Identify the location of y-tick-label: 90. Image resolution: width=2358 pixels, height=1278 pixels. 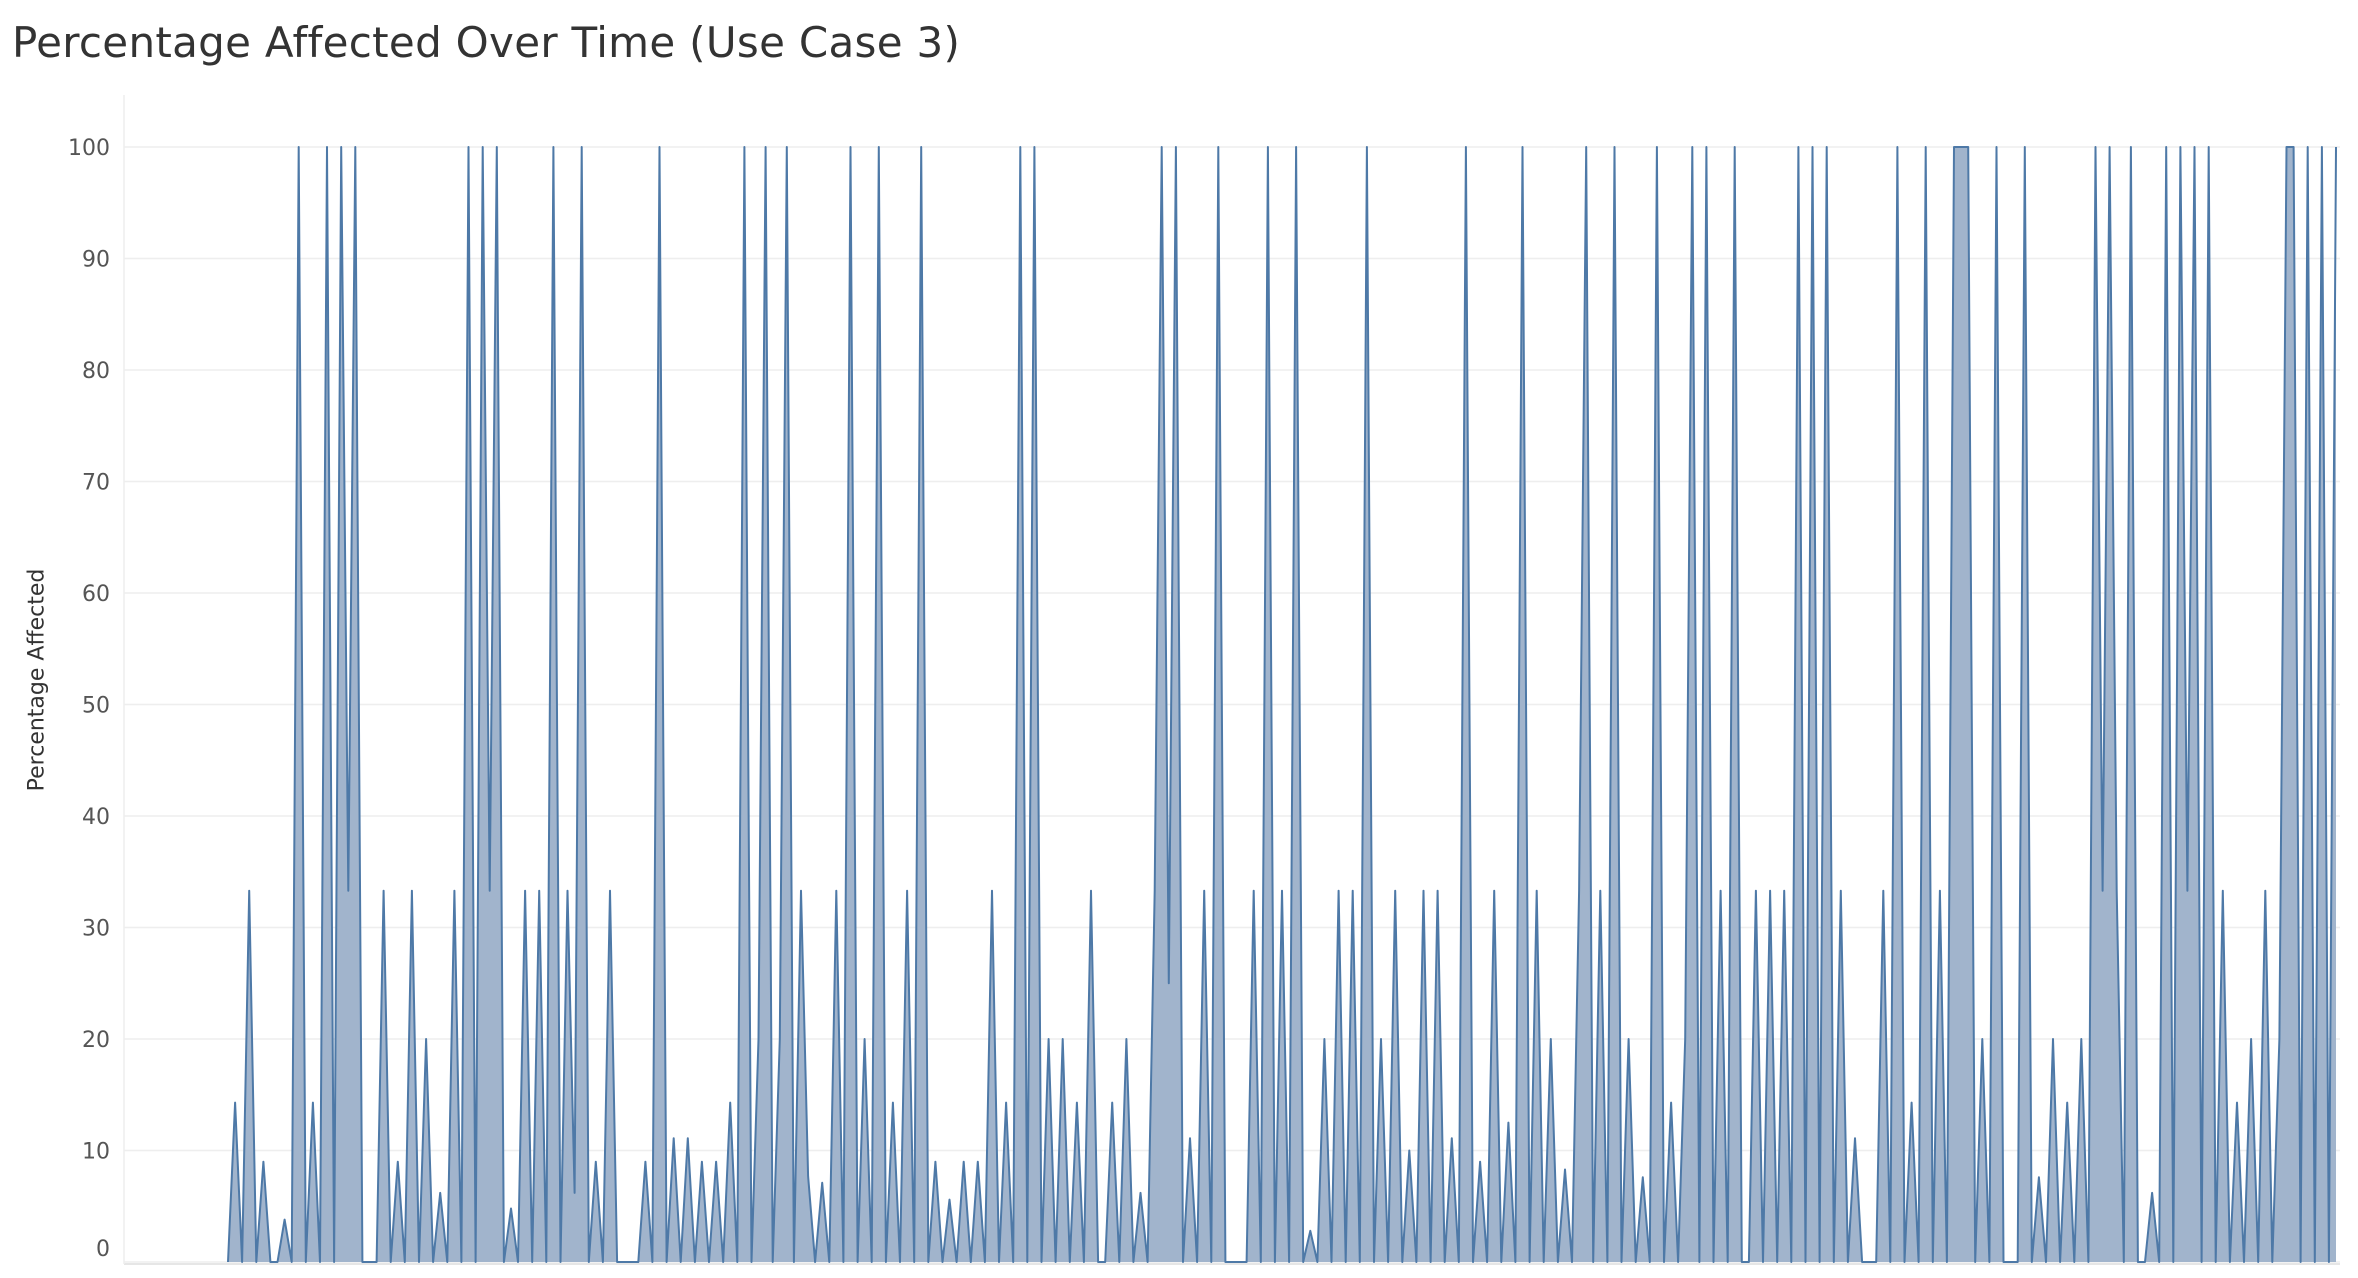
(96, 260).